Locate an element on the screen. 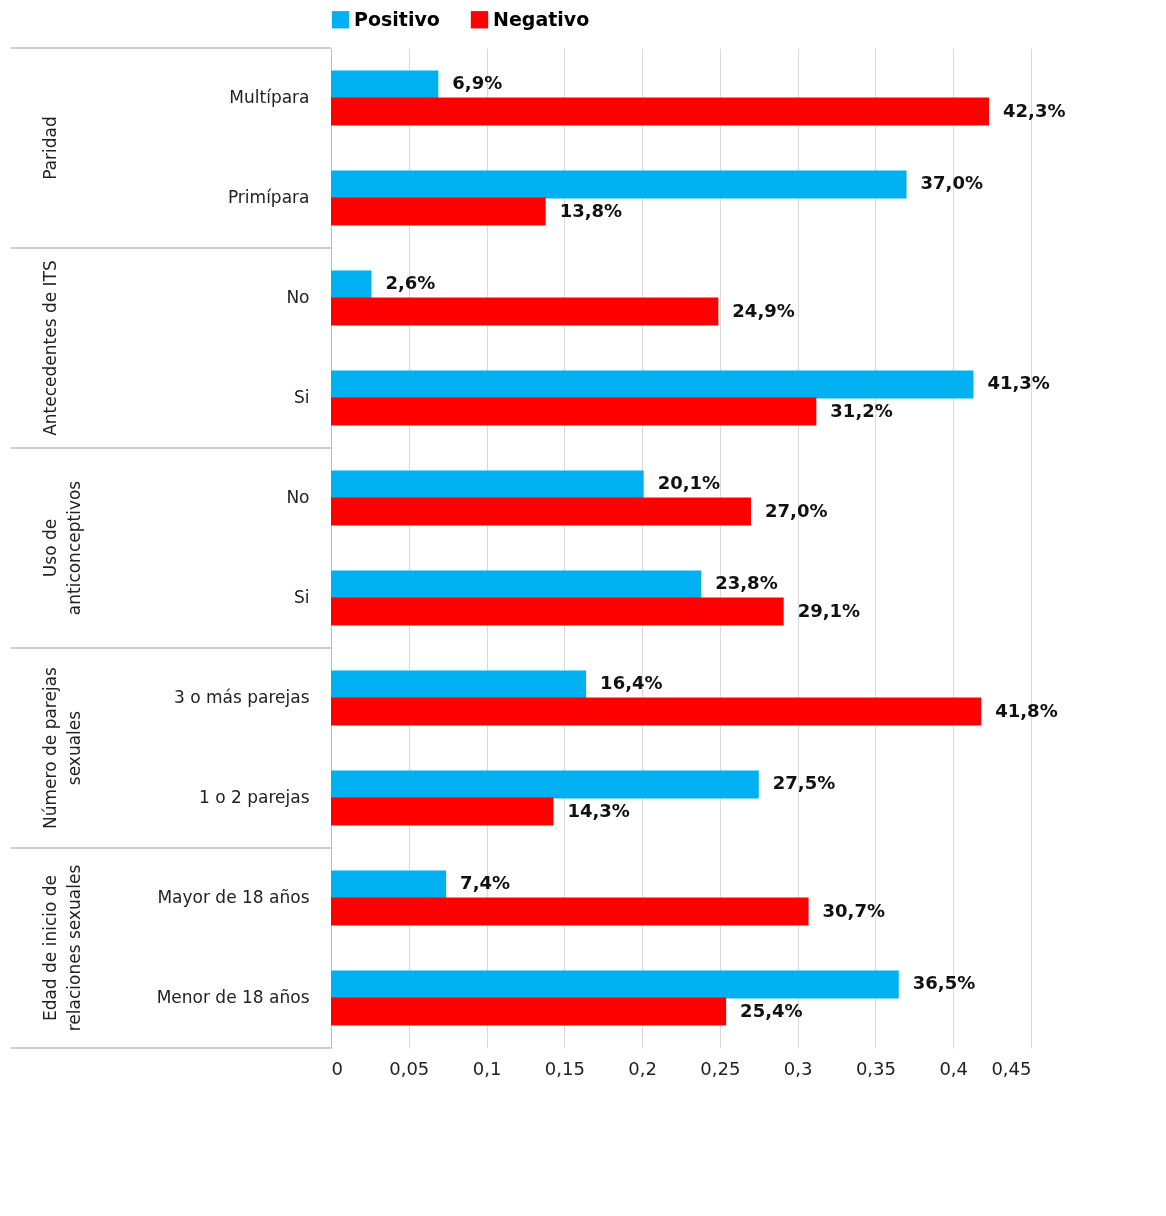  data-label: 25,4% is located at coordinates (771, 1010).